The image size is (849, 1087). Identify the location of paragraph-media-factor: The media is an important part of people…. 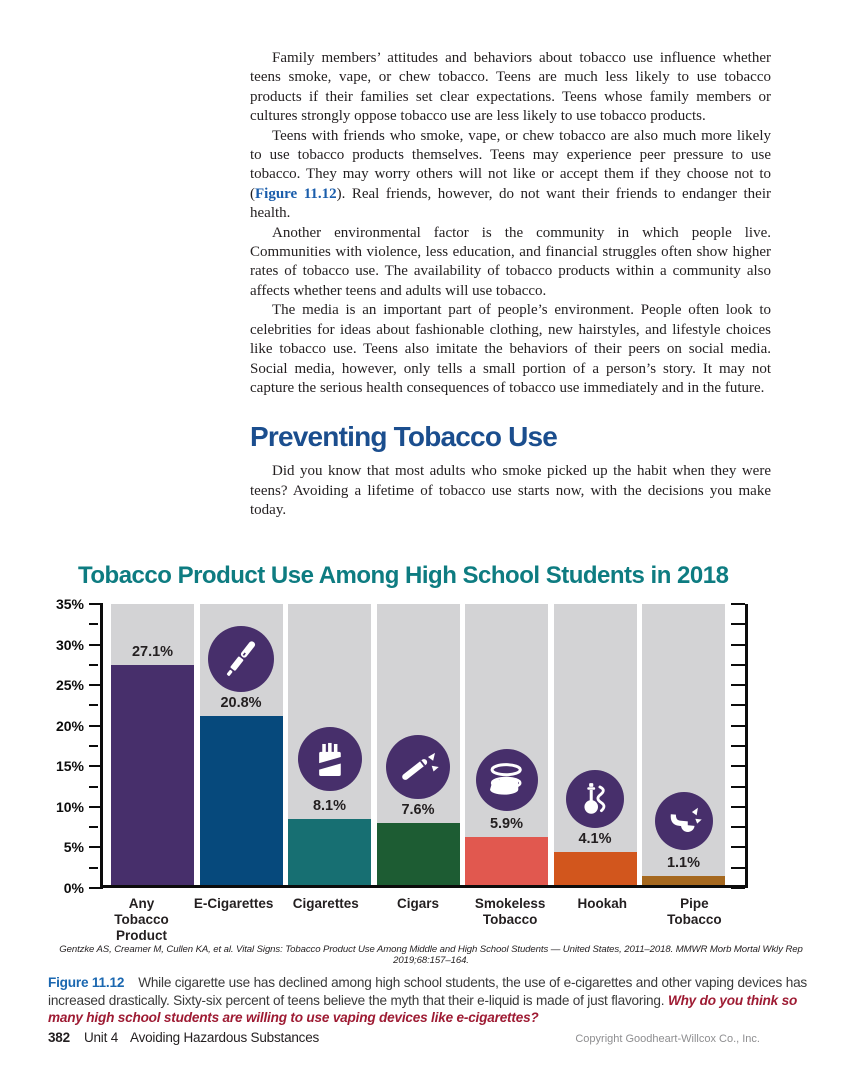
(510, 349).